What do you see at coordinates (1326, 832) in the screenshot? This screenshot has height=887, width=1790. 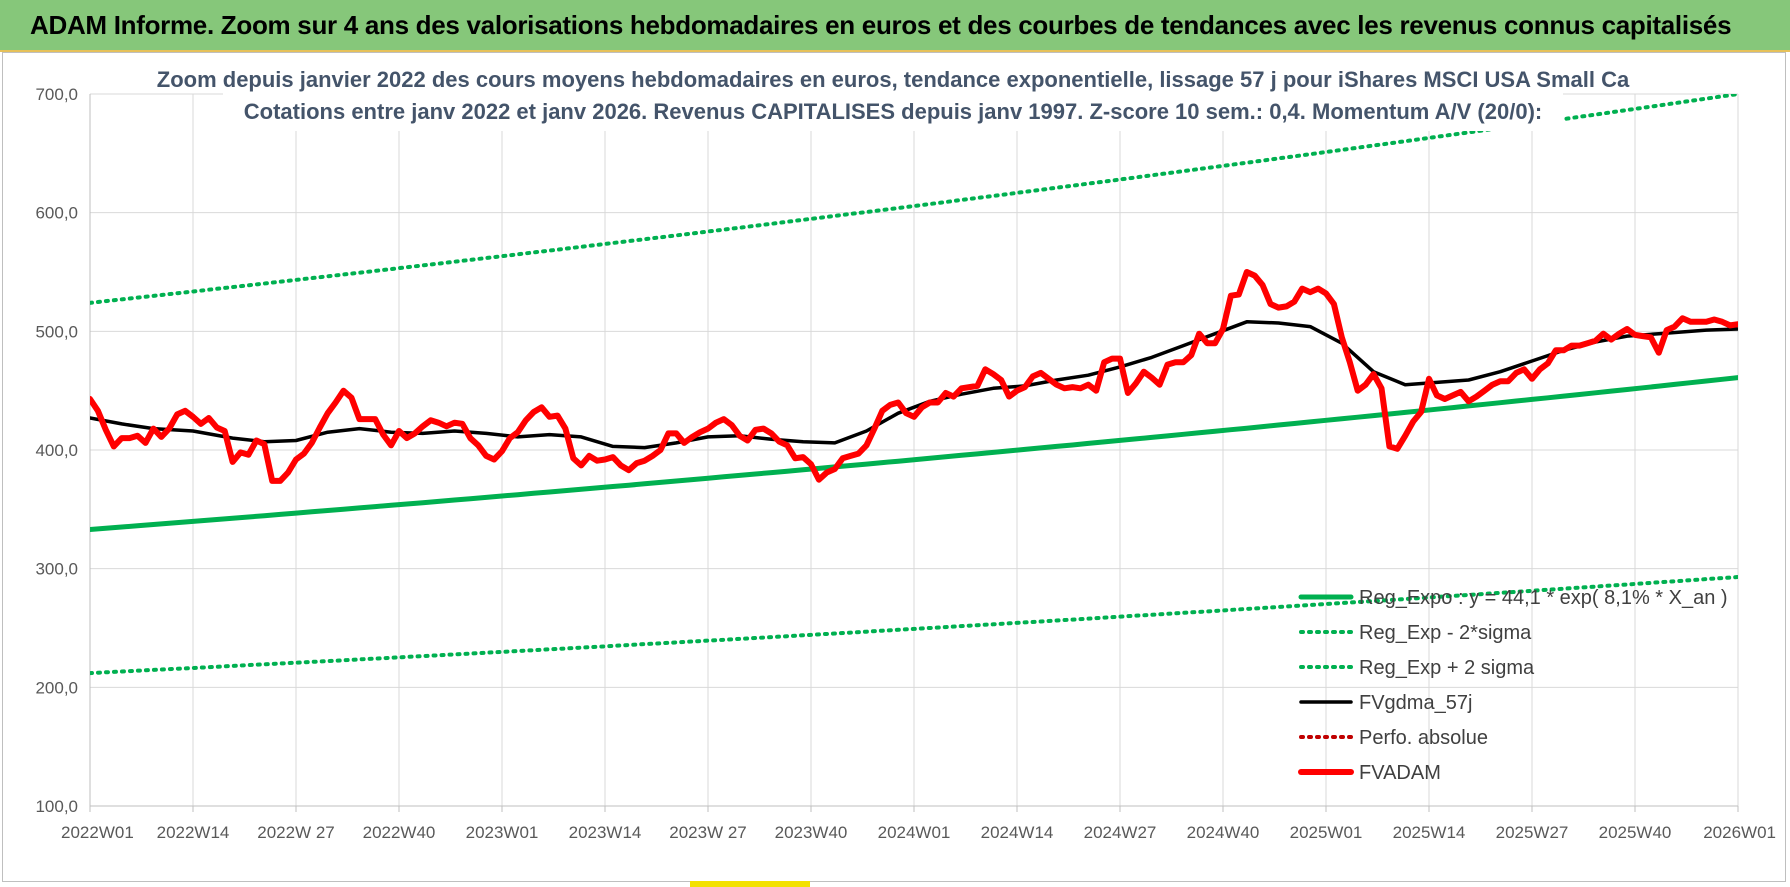 I see `x-tick-label: 2025W01` at bounding box center [1326, 832].